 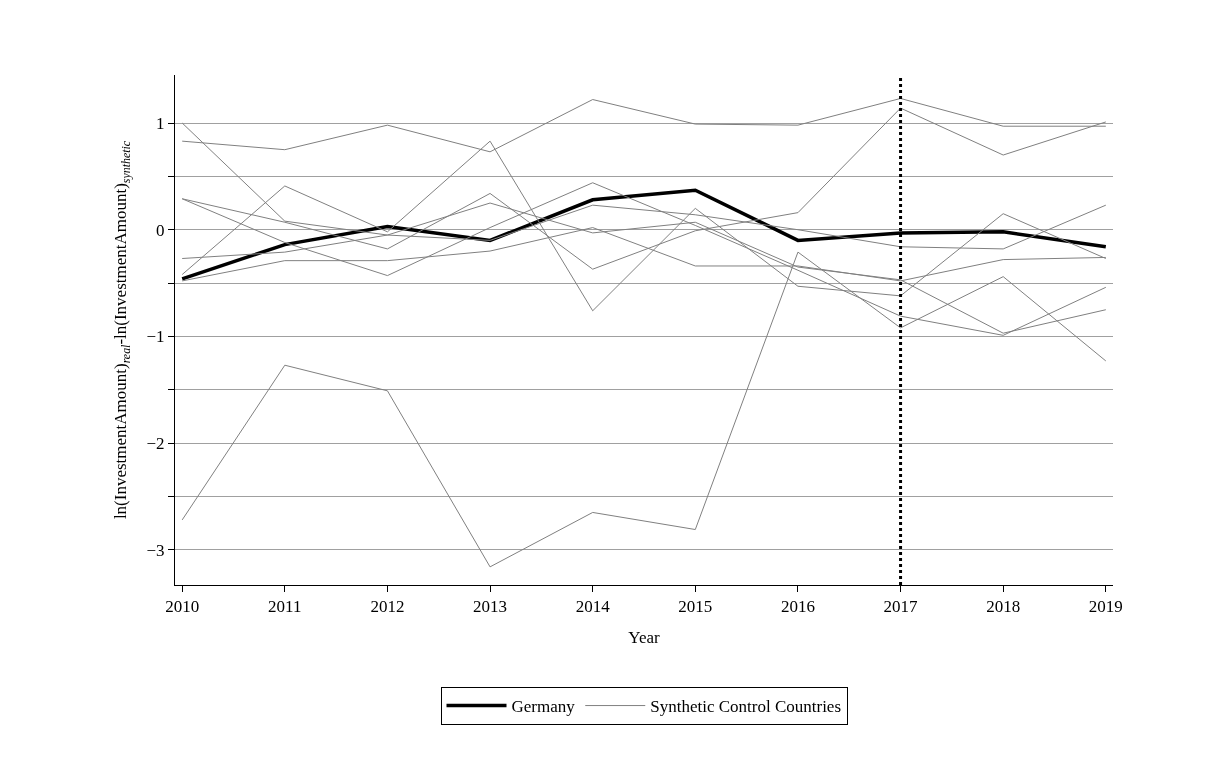 I want to click on x-tick-label: 2017, so click(x=901, y=607).